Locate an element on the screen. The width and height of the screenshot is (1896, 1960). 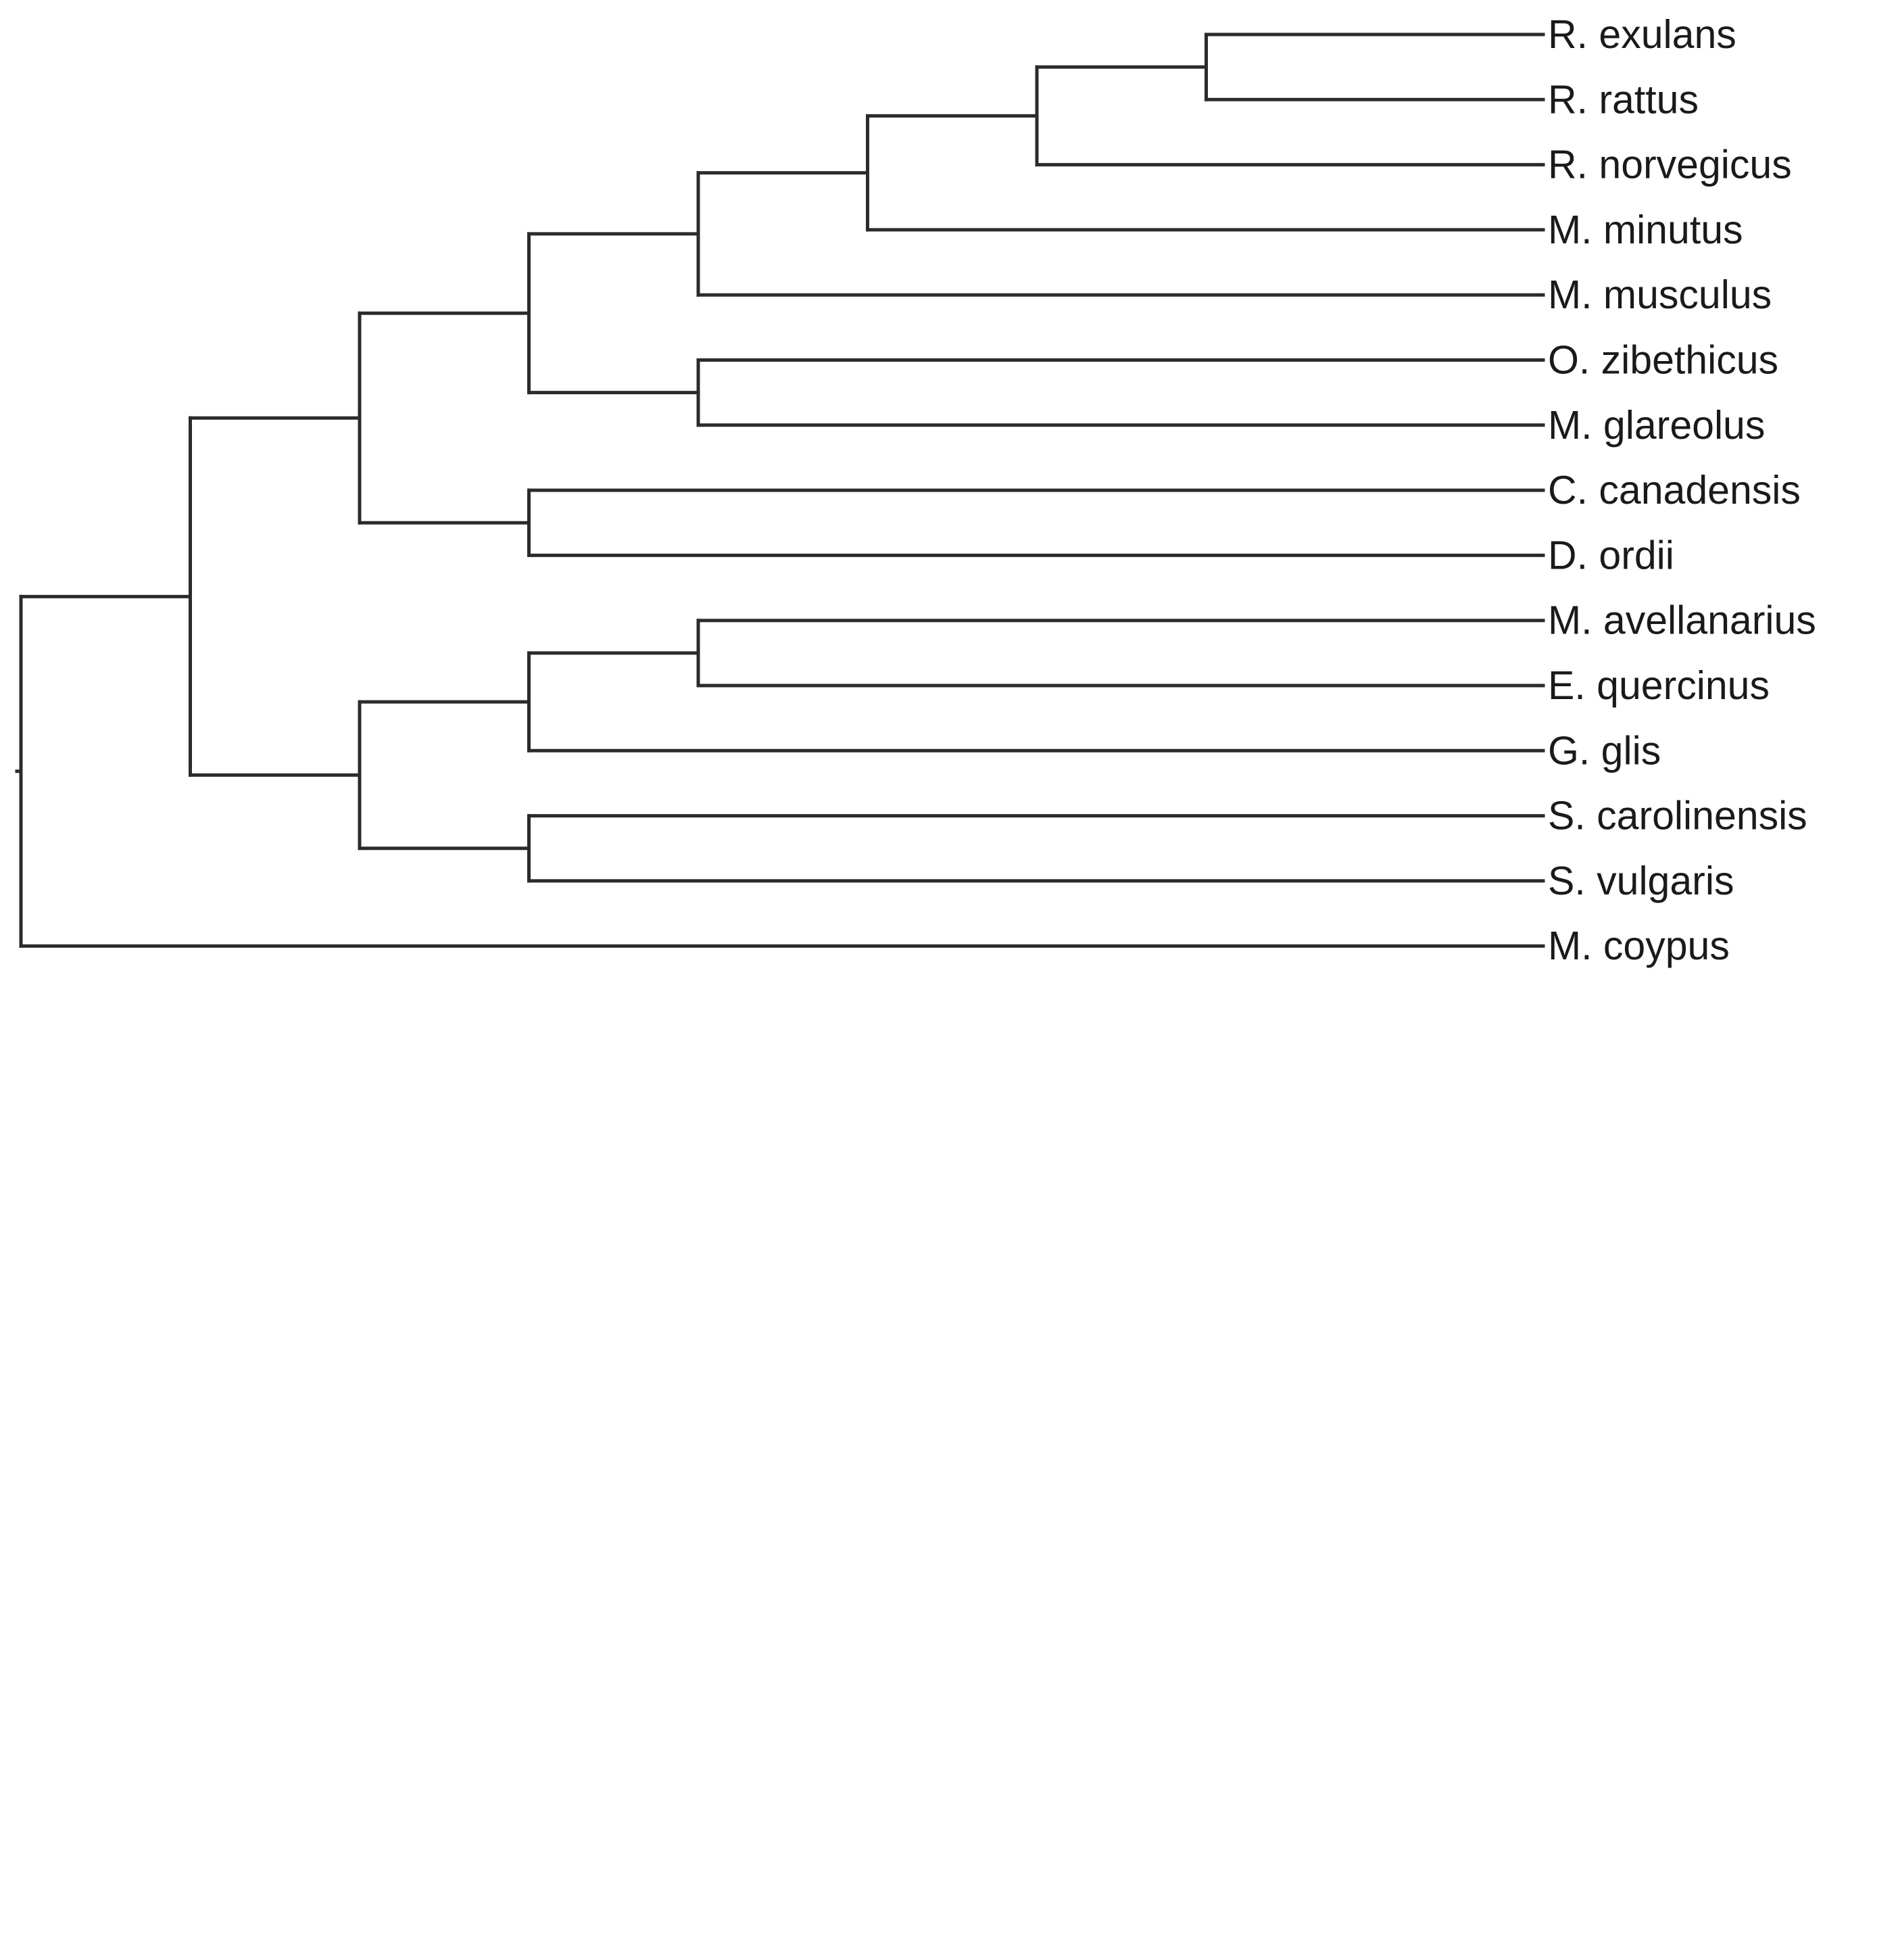
leaf-label: M. musculus is located at coordinates (1660, 294).